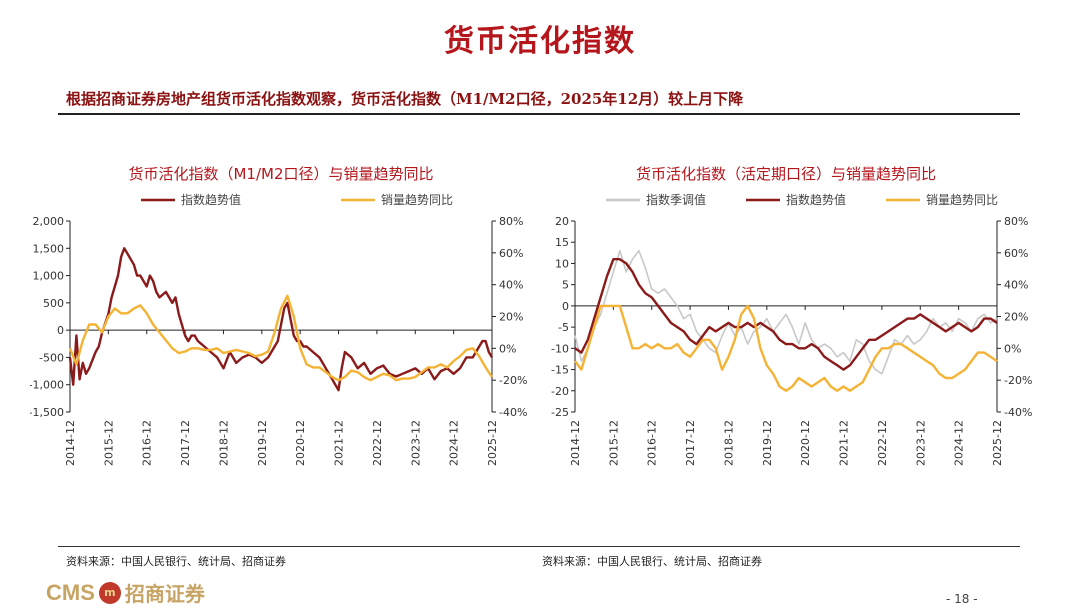  What do you see at coordinates (417, 200) in the screenshot?
I see `legend-label-1: 销量趋势同比` at bounding box center [417, 200].